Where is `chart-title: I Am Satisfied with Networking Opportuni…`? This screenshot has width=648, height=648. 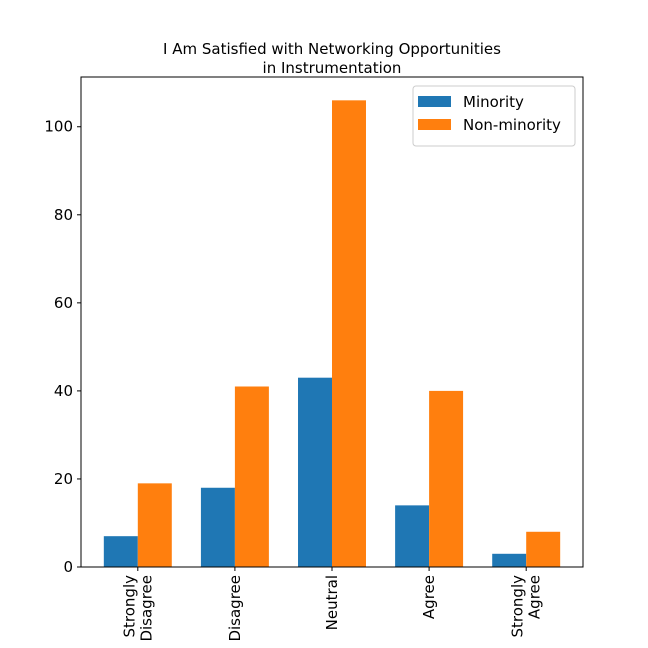 chart-title: I Am Satisfied with Networking Opportuni… is located at coordinates (332, 49).